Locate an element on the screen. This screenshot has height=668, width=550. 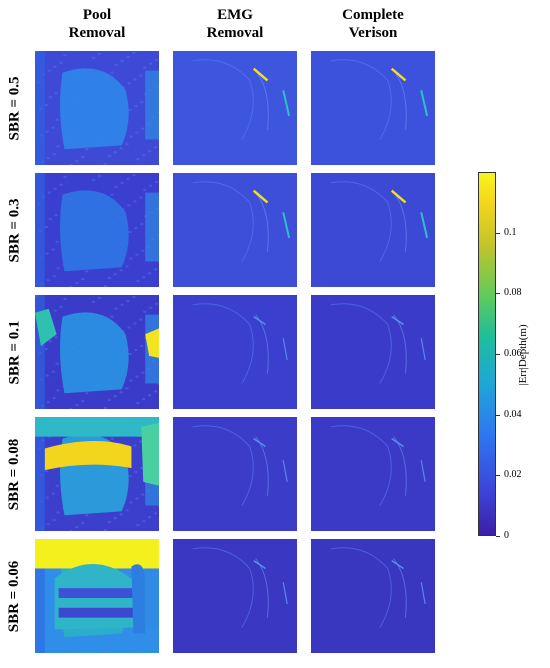
column-header-pool-removal: Pool Removal is located at coordinates (97, 24).